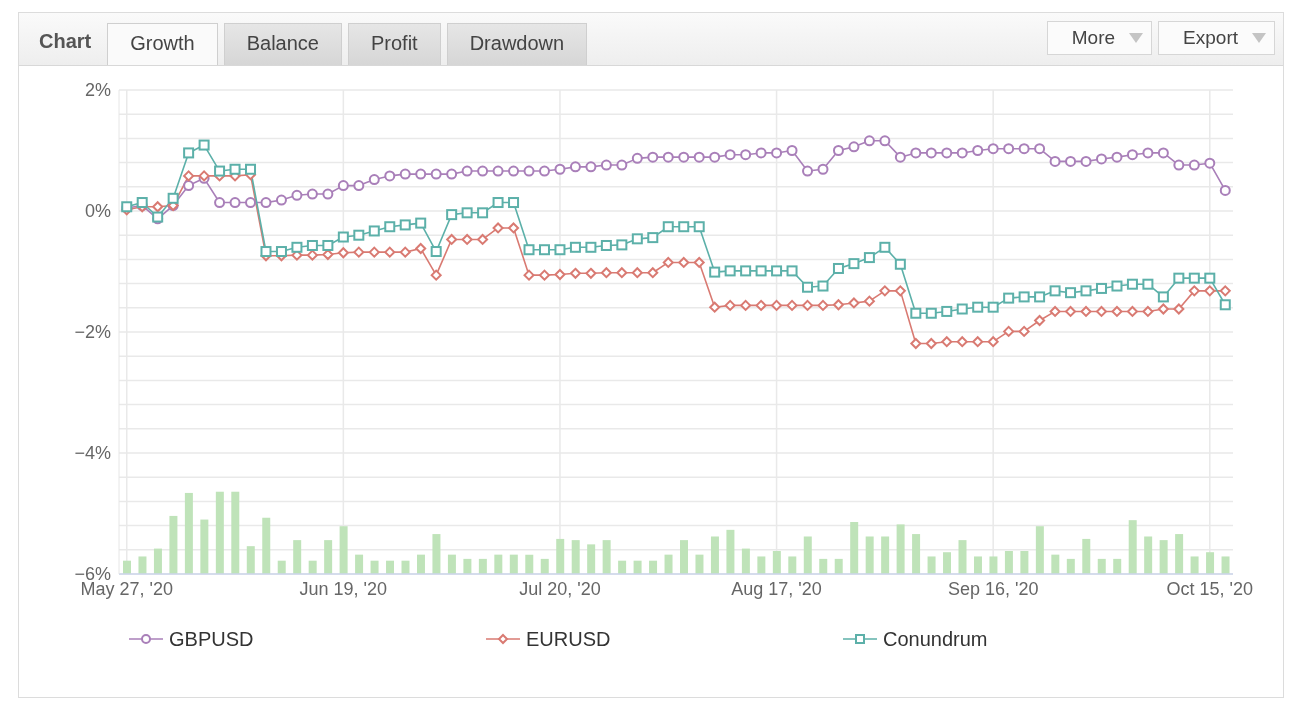  What do you see at coordinates (993, 588) in the screenshot?
I see `x-tick-label: Sep 16, '20` at bounding box center [993, 588].